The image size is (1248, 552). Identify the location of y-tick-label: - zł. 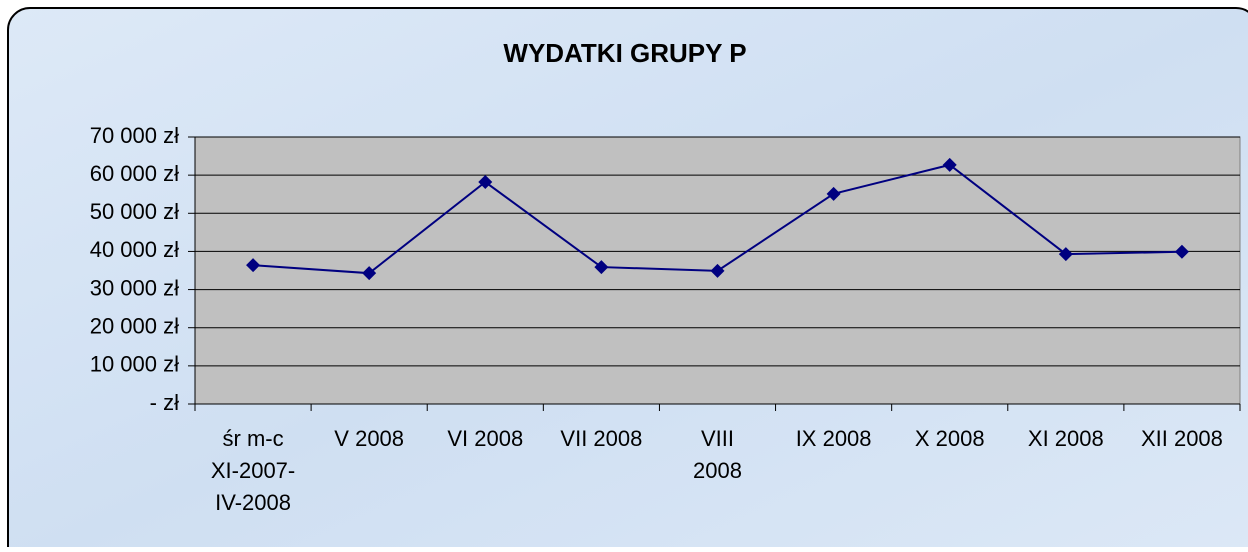
(164, 402).